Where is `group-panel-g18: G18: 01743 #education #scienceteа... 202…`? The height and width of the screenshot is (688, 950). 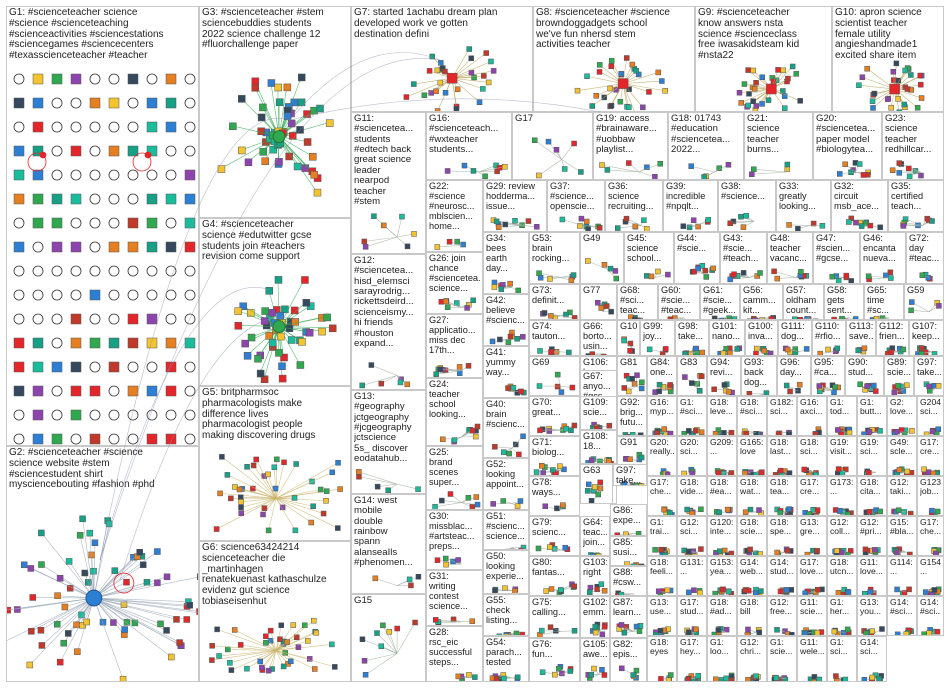 group-panel-g18: G18: 01743 #education #scienceteа... 202… is located at coordinates (706, 146).